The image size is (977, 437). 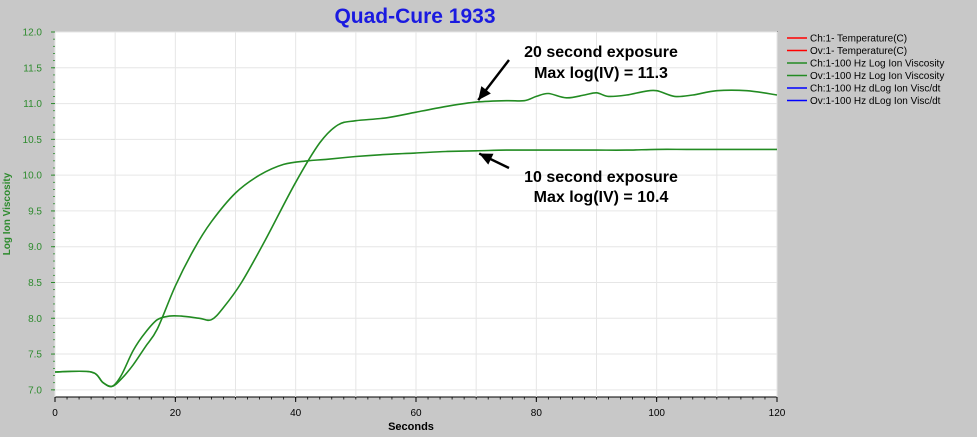 What do you see at coordinates (416, 413) in the screenshot?
I see `x-tick-label: 60` at bounding box center [416, 413].